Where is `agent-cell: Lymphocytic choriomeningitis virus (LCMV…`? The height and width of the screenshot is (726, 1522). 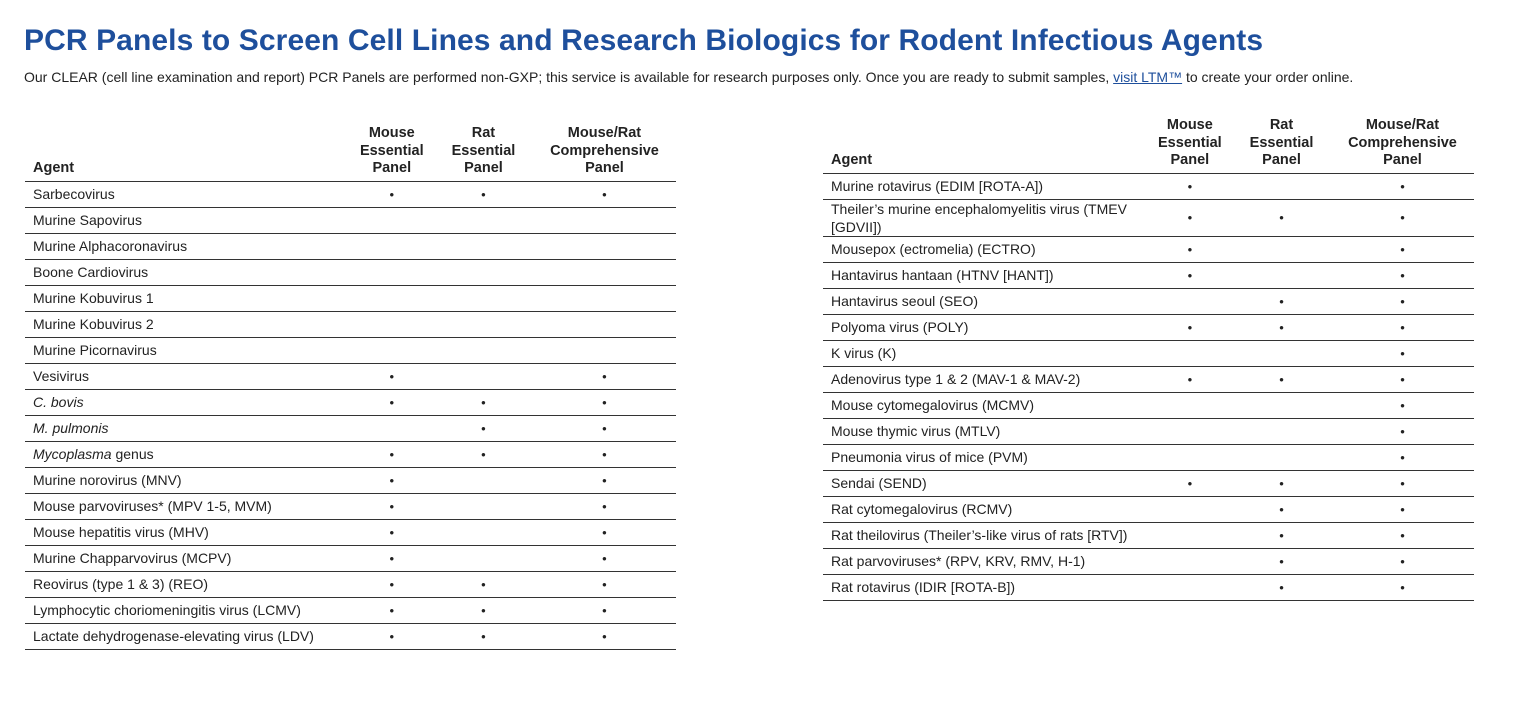
agent-cell: Lymphocytic choriomeningitis virus (LCMV… is located at coordinates (187, 610).